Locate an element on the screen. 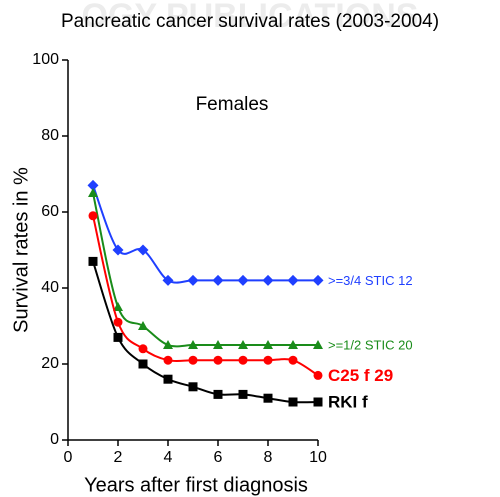  y-tick-label: 20 is located at coordinates (50, 363).